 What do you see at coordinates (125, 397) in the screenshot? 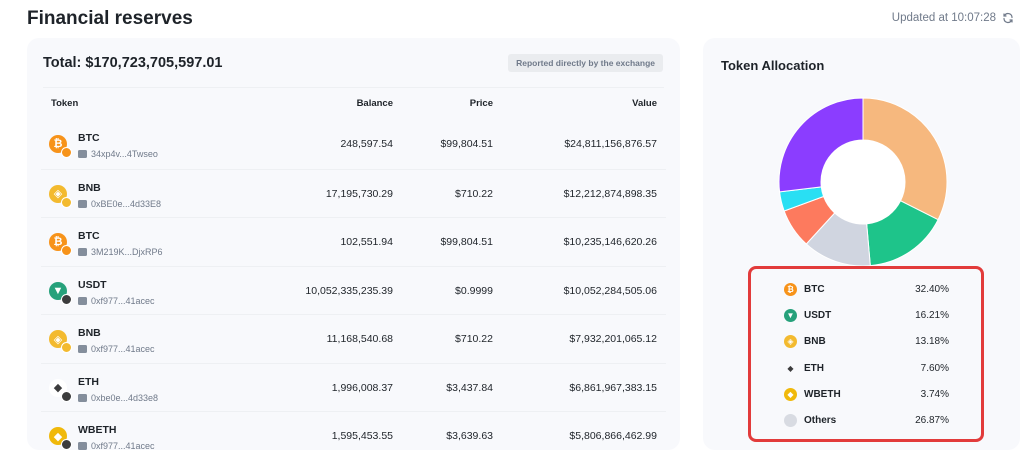
I see `address-text: 0xbe0e...4d33e8` at bounding box center [125, 397].